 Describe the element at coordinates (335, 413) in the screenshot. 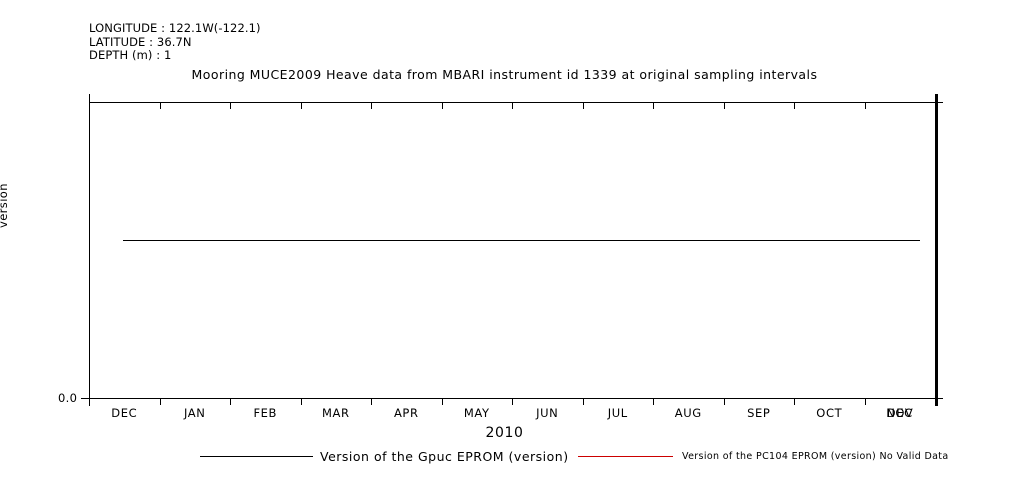

I see `x-tick-label: MAR` at that location.